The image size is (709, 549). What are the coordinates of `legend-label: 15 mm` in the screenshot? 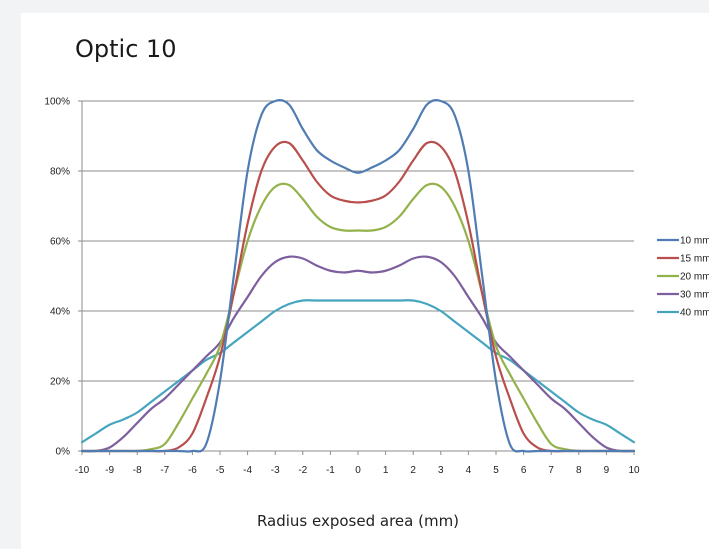 It's located at (694, 259).